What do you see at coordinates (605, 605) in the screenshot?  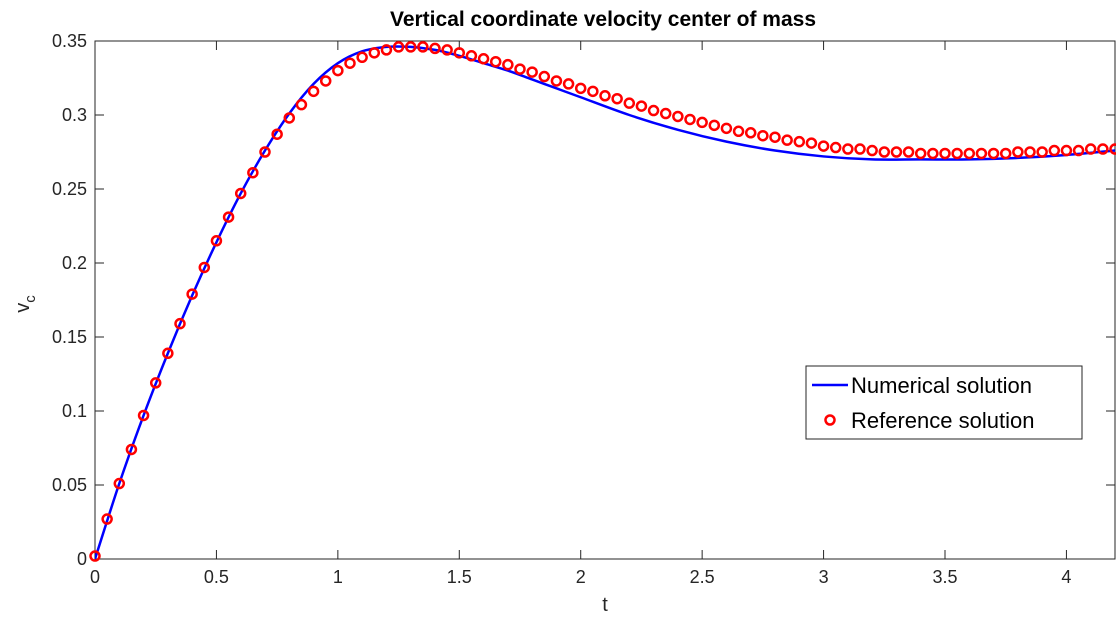 I see `x-axis-label: t` at bounding box center [605, 605].